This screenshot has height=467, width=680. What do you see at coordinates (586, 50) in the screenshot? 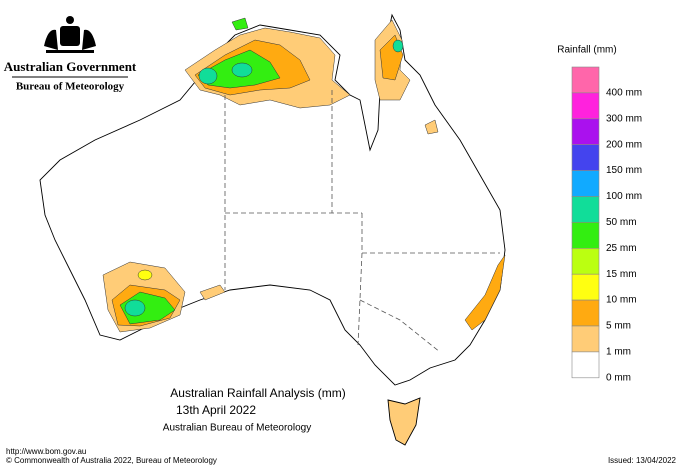
I see `legend-title: Rainfall (mm)` at bounding box center [586, 50].